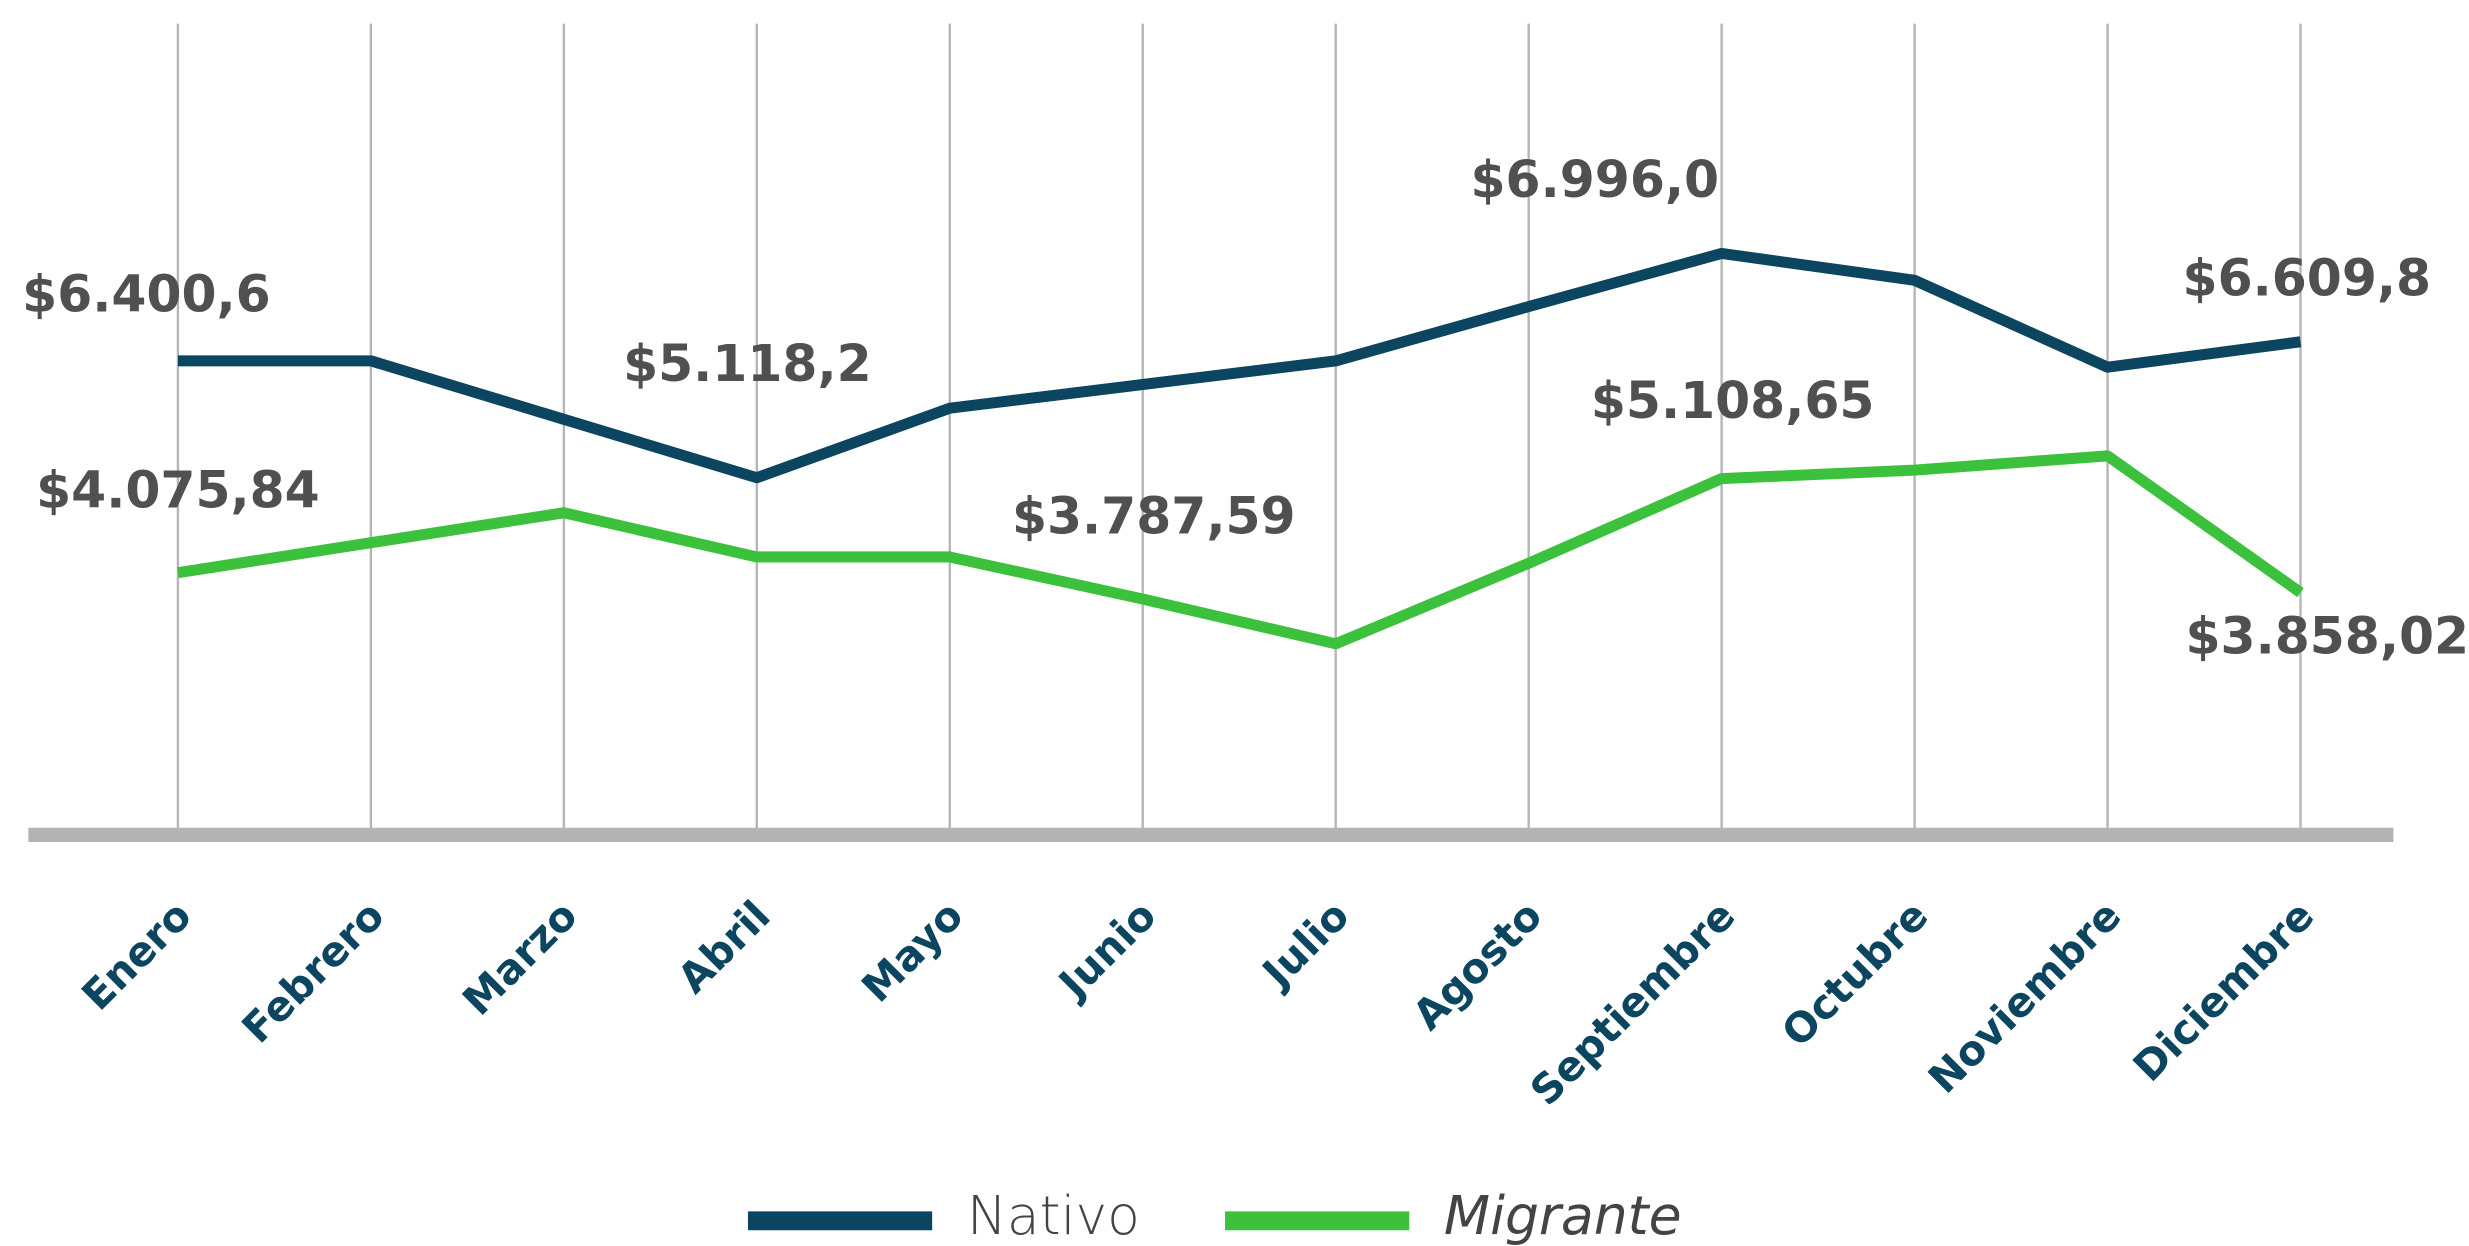 The image size is (2469, 1246). I want to click on data-label: $6.400,6, so click(146, 293).